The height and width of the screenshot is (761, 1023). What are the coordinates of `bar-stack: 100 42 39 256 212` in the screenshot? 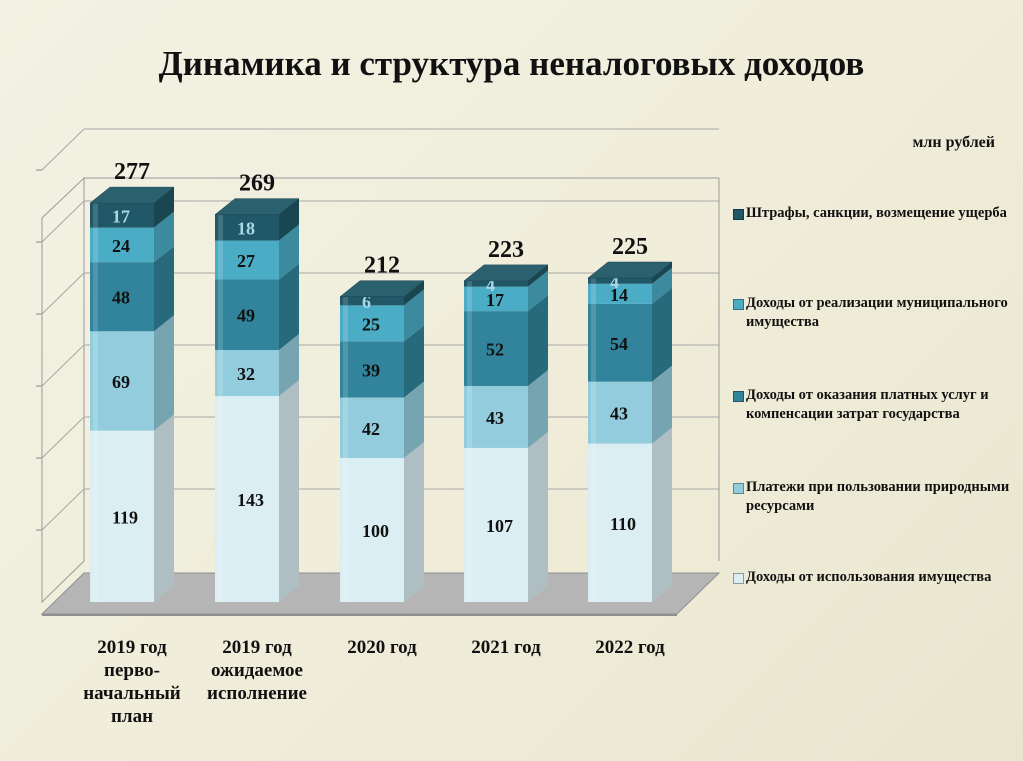 It's located at (382, 427).